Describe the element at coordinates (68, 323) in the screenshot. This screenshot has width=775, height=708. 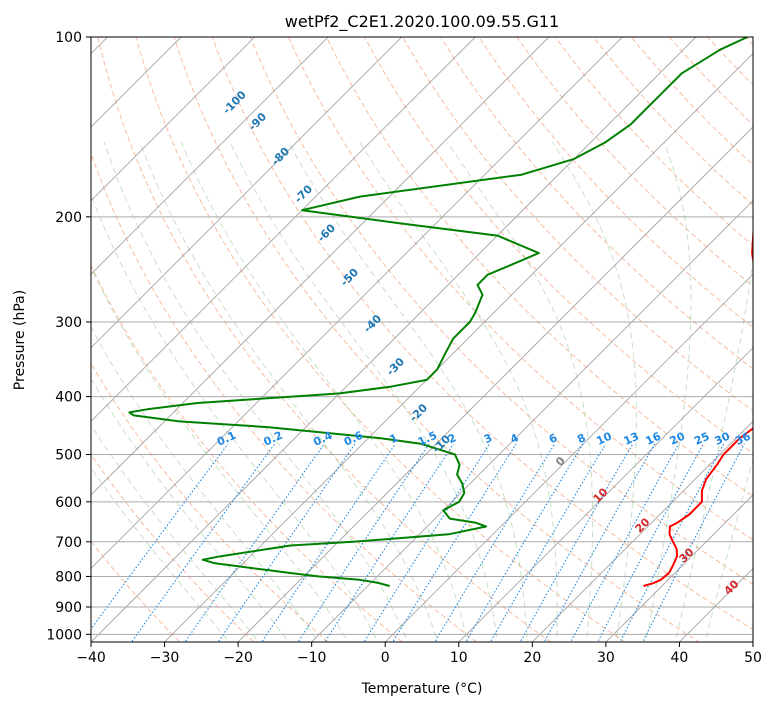
I see `y-tick-label: 300` at that location.